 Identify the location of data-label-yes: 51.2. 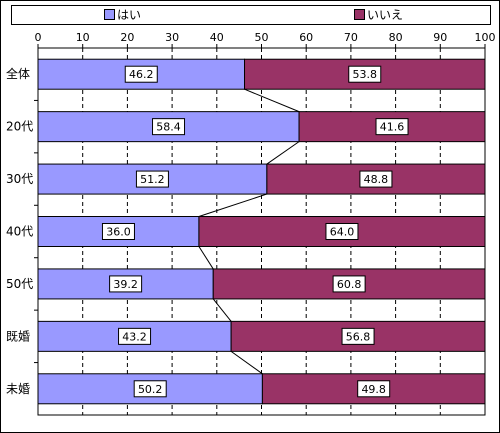
(152, 179).